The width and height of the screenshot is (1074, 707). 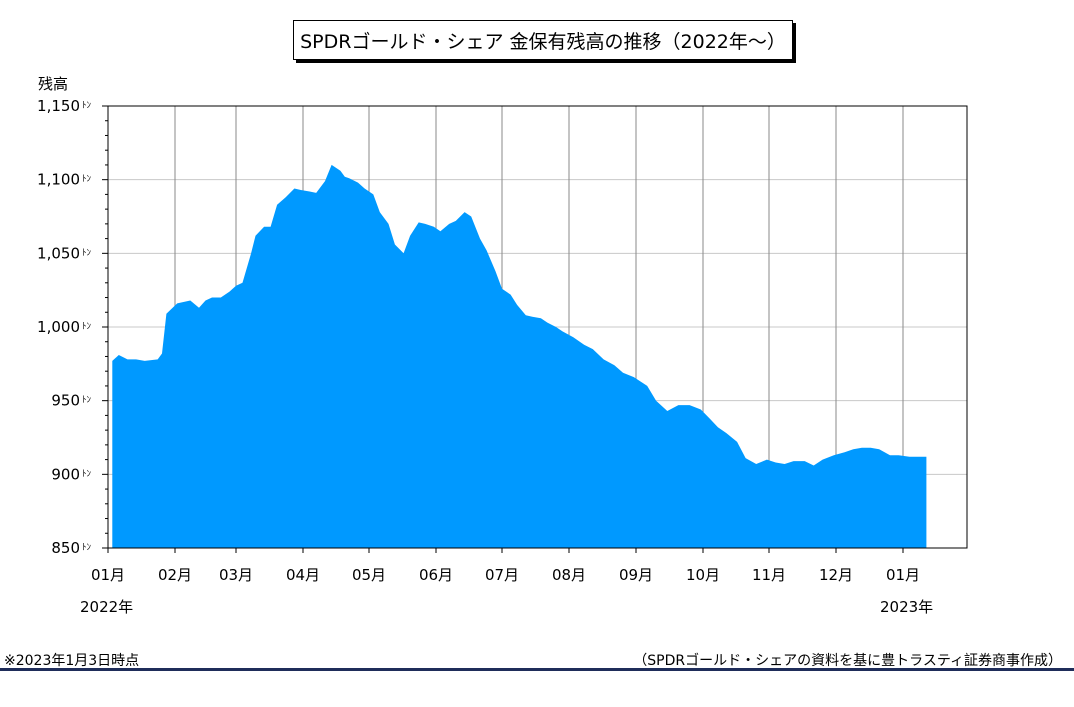 What do you see at coordinates (636, 575) in the screenshot?
I see `x-tick-label: 09月` at bounding box center [636, 575].